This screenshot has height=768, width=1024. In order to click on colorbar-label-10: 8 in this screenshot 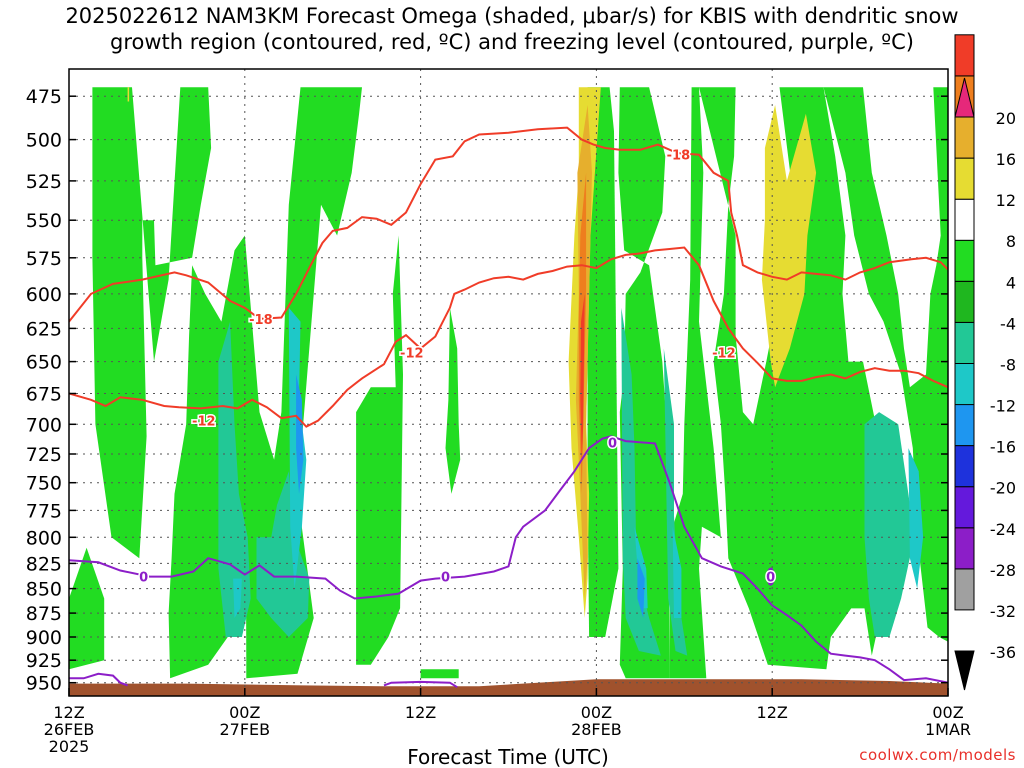, I will do `click(1011, 241)`.